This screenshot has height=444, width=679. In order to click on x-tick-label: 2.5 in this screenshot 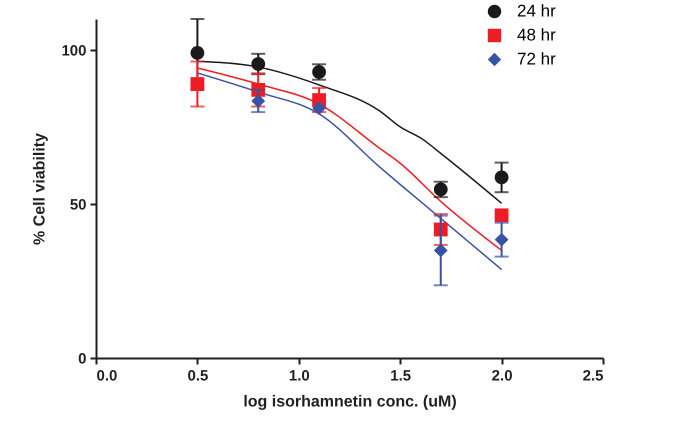, I will do `click(593, 376)`.